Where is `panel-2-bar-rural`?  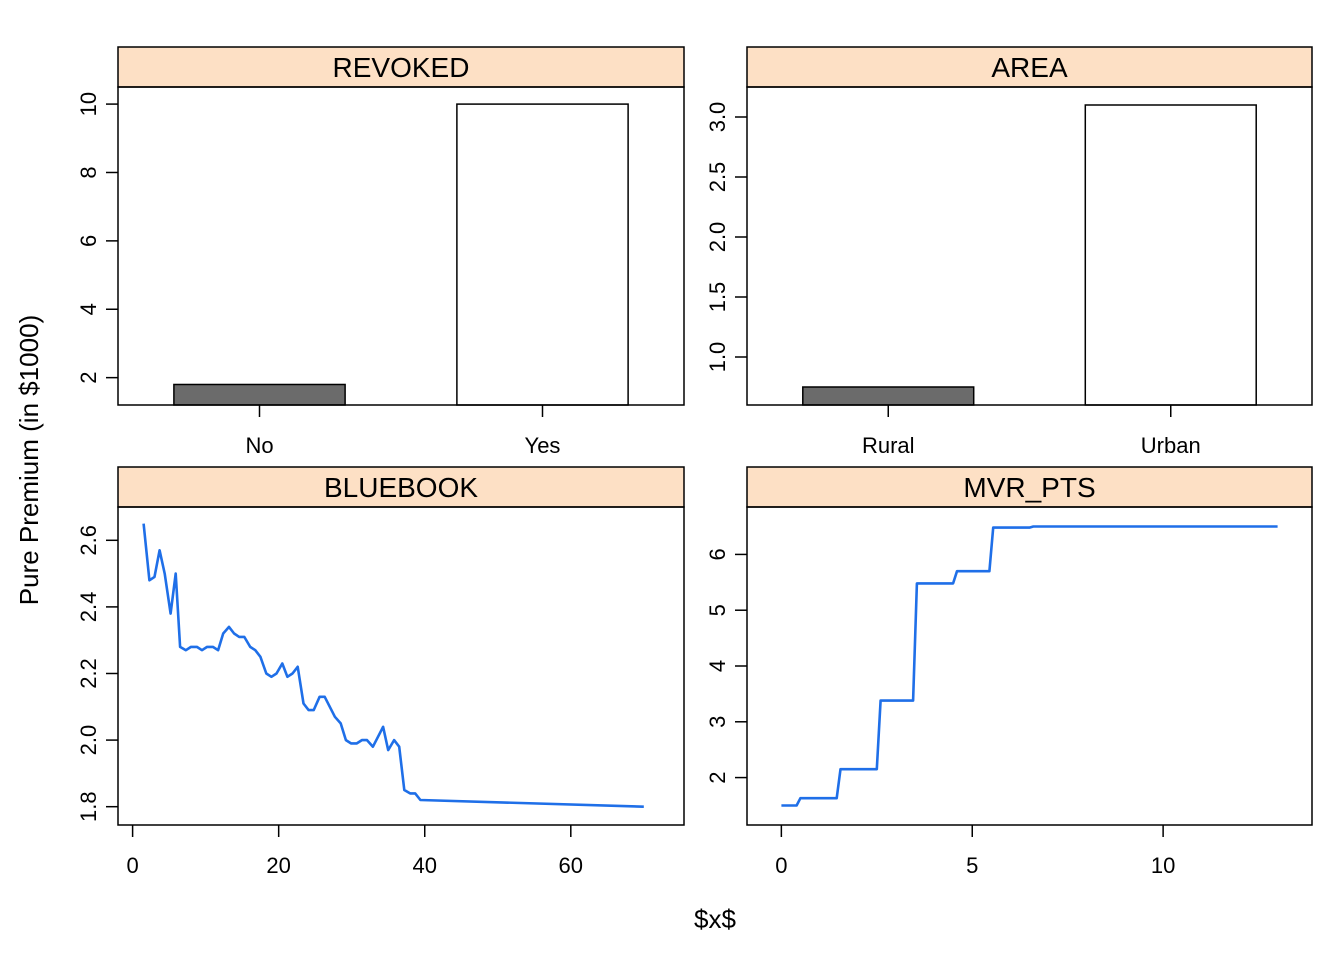 panel-2-bar-rural is located at coordinates (888, 396).